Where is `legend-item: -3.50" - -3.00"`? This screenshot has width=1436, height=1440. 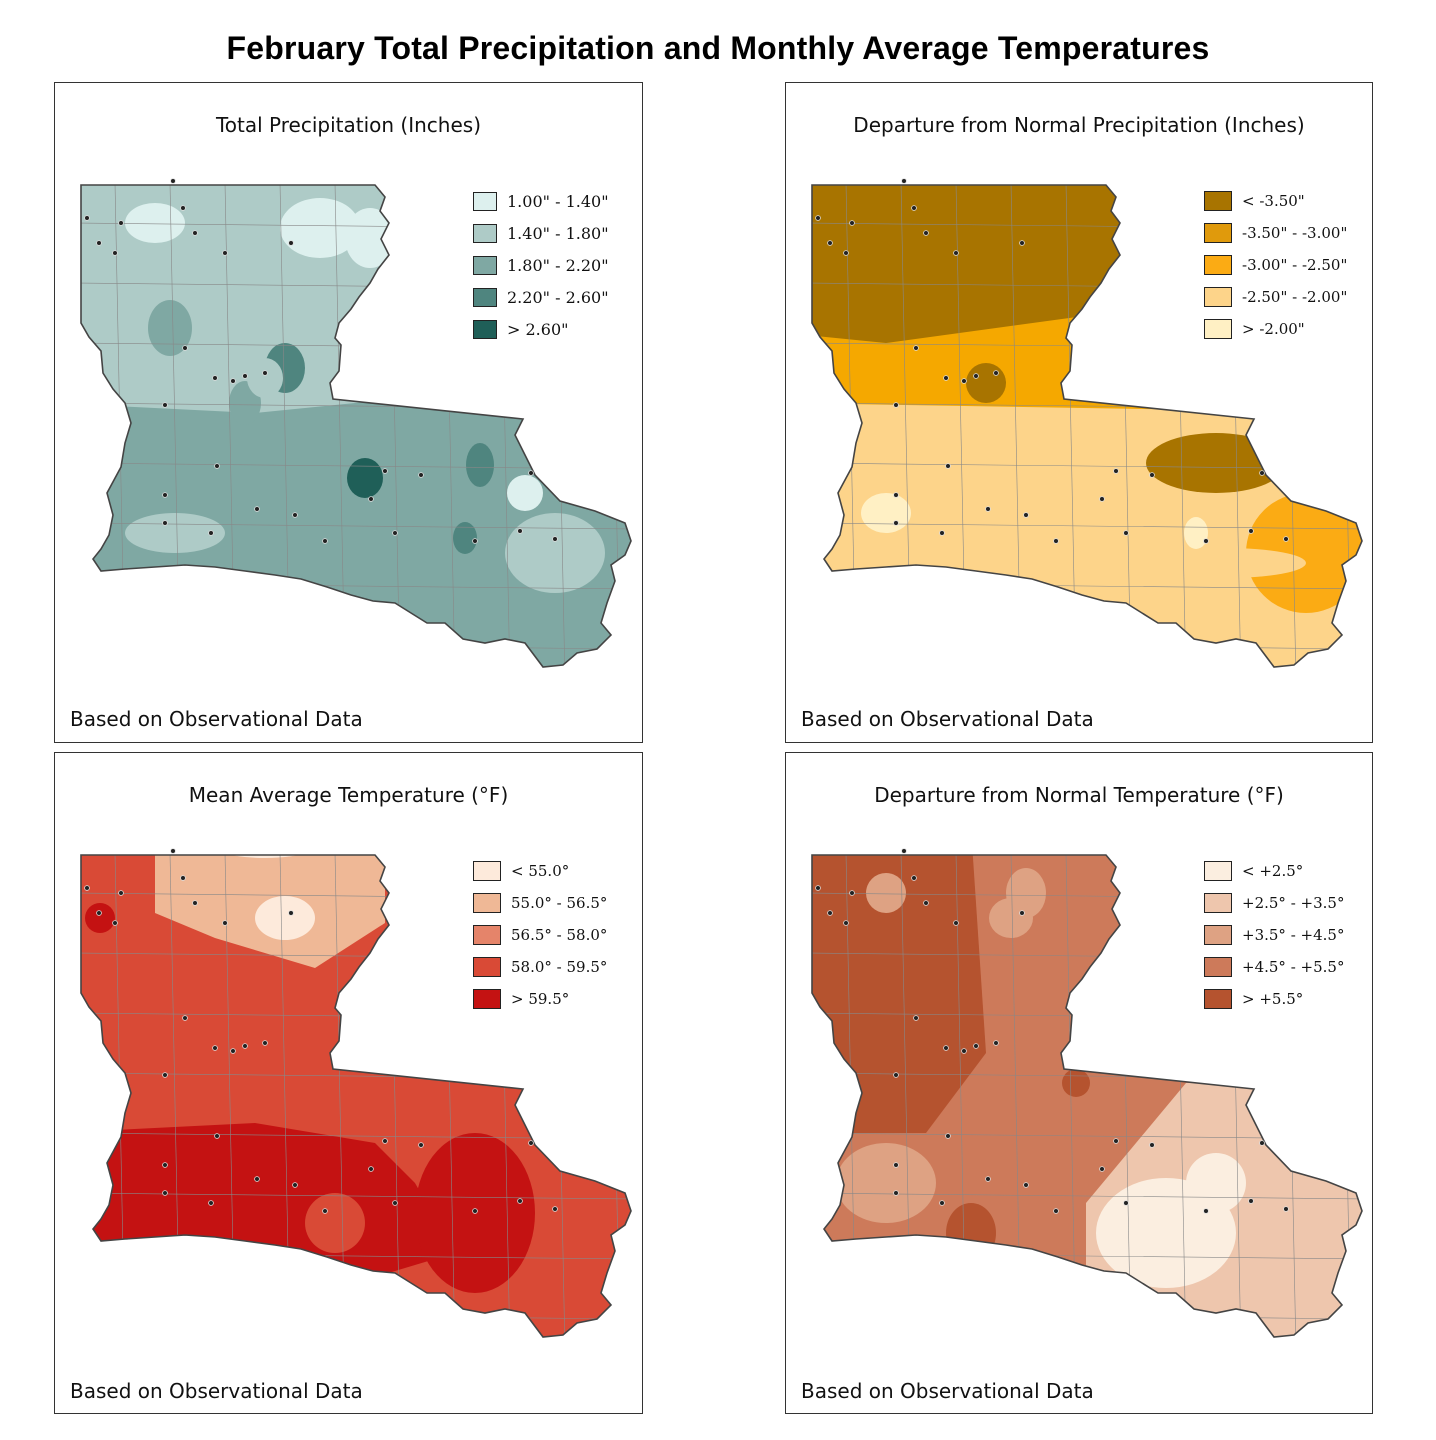
legend-item: -3.50" - -3.00" is located at coordinates (1275, 233).